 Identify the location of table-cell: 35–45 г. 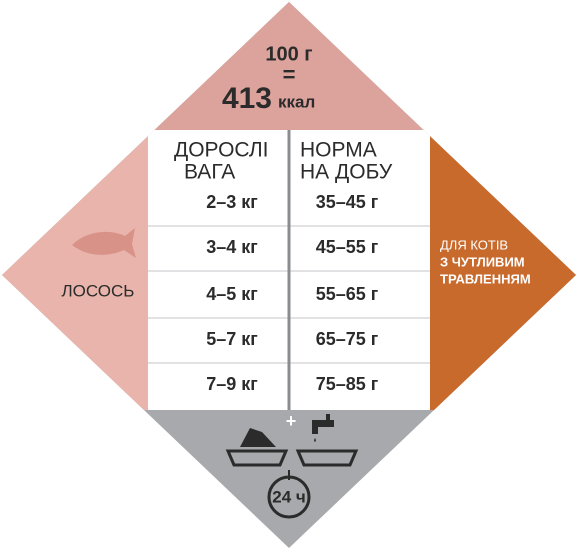
(347, 202).